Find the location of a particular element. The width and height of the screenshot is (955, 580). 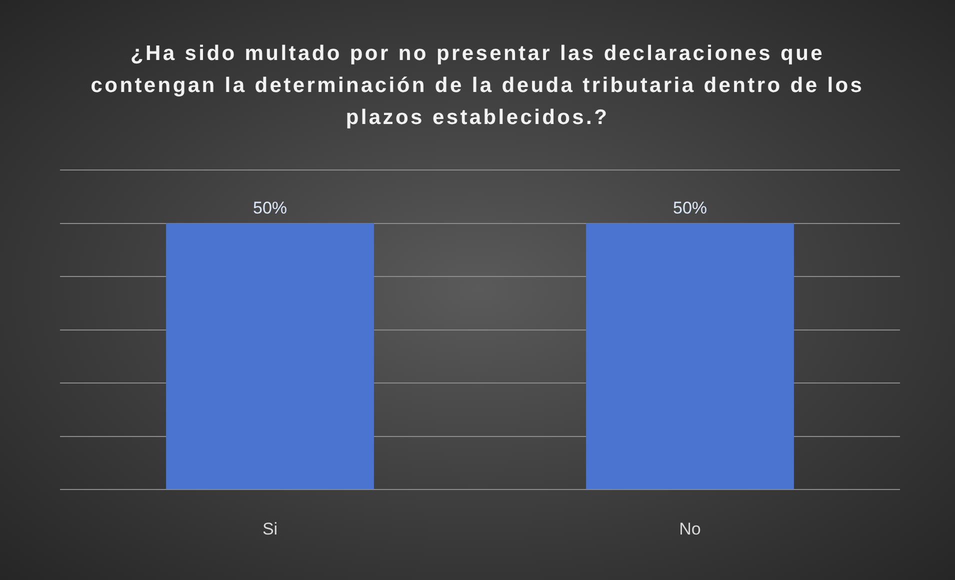

x-tick-label: No is located at coordinates (690, 528).